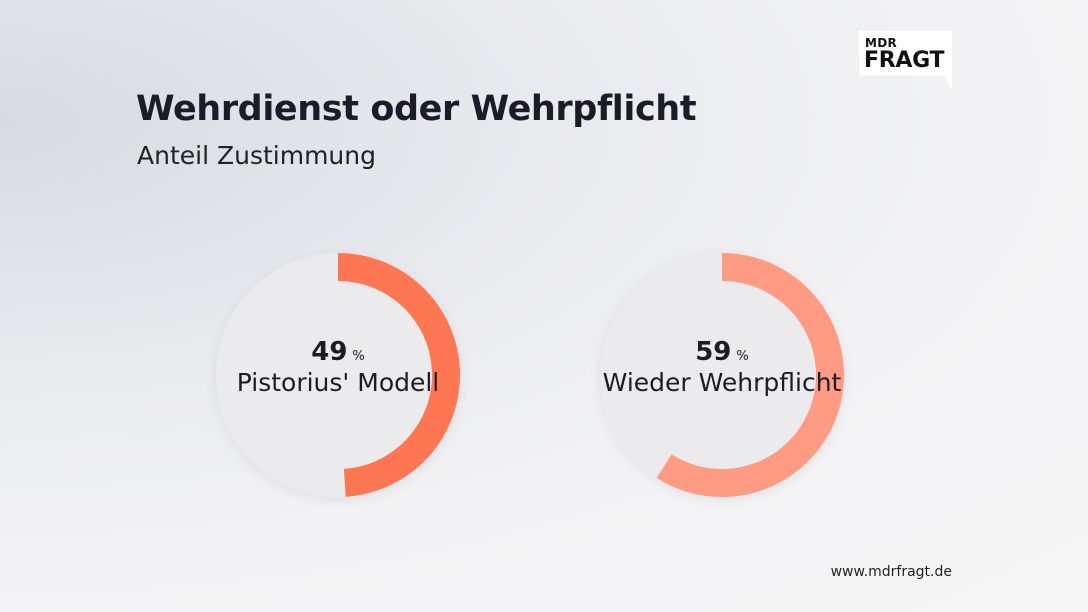 The image size is (1088, 612). What do you see at coordinates (881, 43) in the screenshot?
I see `logo-brand-text: MDR` at bounding box center [881, 43].